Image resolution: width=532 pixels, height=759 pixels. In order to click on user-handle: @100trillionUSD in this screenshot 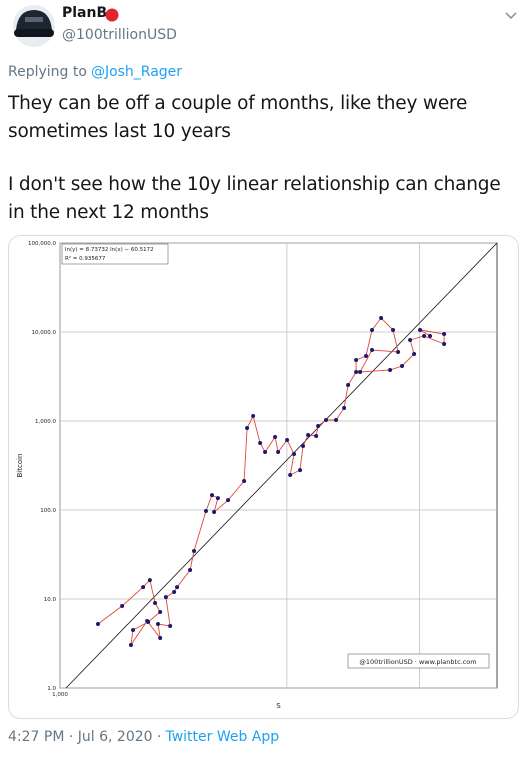, I will do `click(119, 35)`.